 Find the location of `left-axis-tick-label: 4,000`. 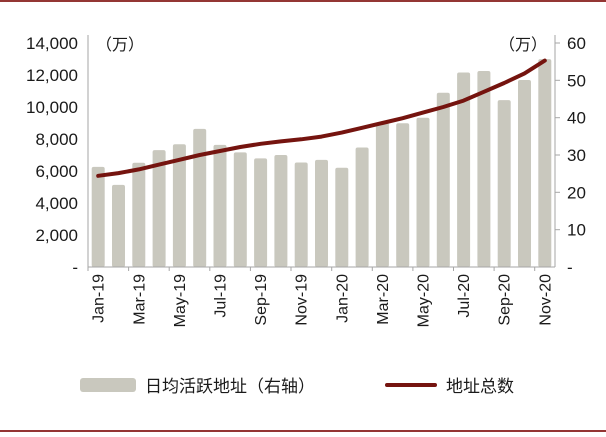

left-axis-tick-label: 4,000 is located at coordinates (56, 203).